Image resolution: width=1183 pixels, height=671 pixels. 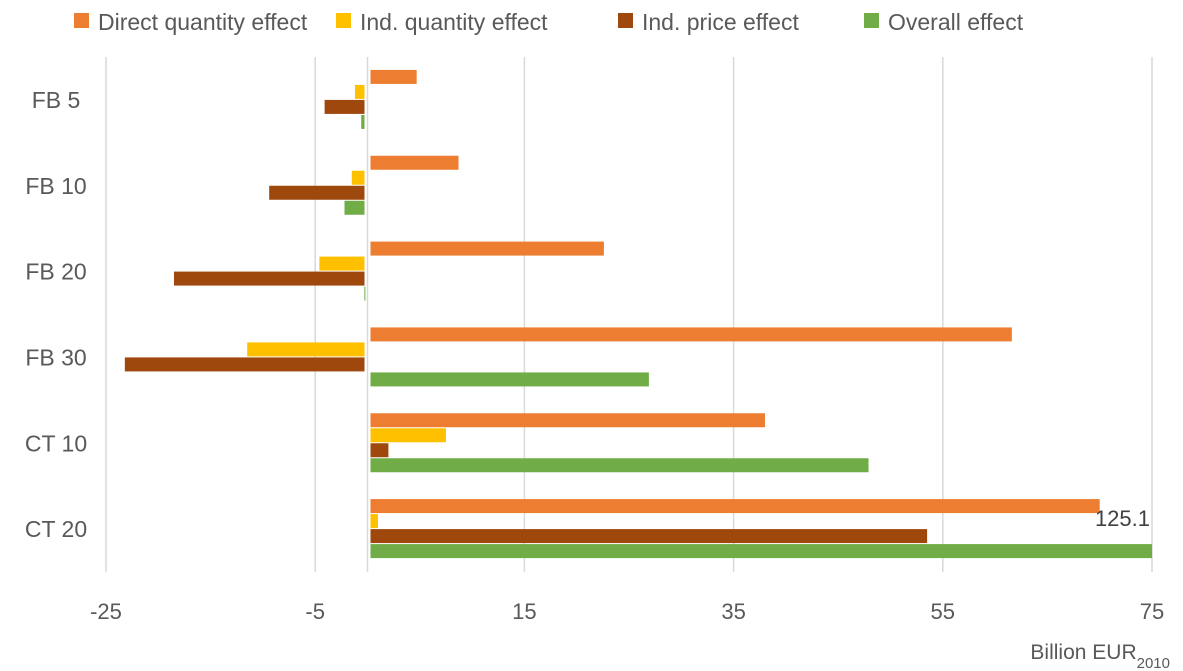 What do you see at coordinates (56, 314) in the screenshot?
I see `category-labels: FB 5 FB 10 FB 20 FB 30 CT 10 CT 20` at bounding box center [56, 314].